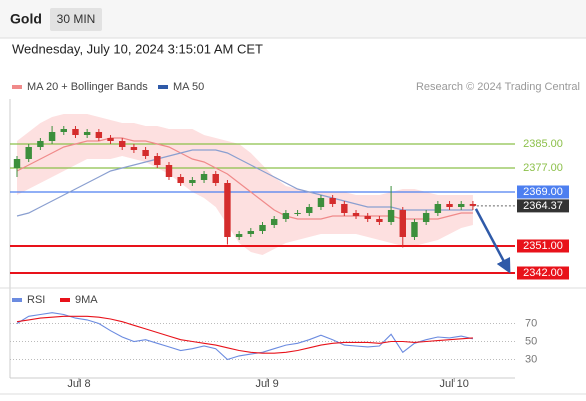 The image size is (586, 401). I want to click on x-tick-label: Jul 9, so click(267, 384).